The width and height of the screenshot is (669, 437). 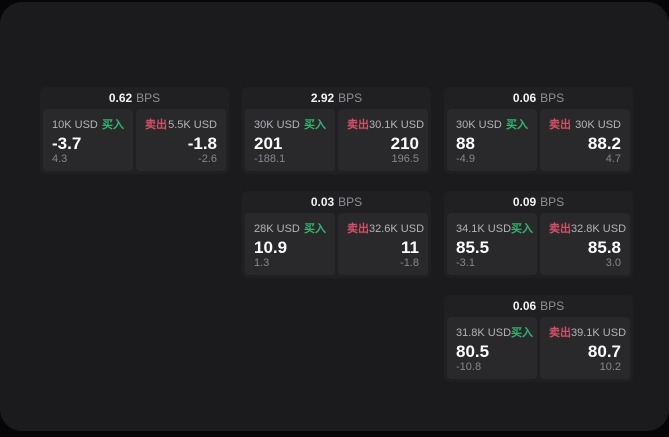 I want to click on sell-sub-value: 10.2, so click(x=610, y=367).